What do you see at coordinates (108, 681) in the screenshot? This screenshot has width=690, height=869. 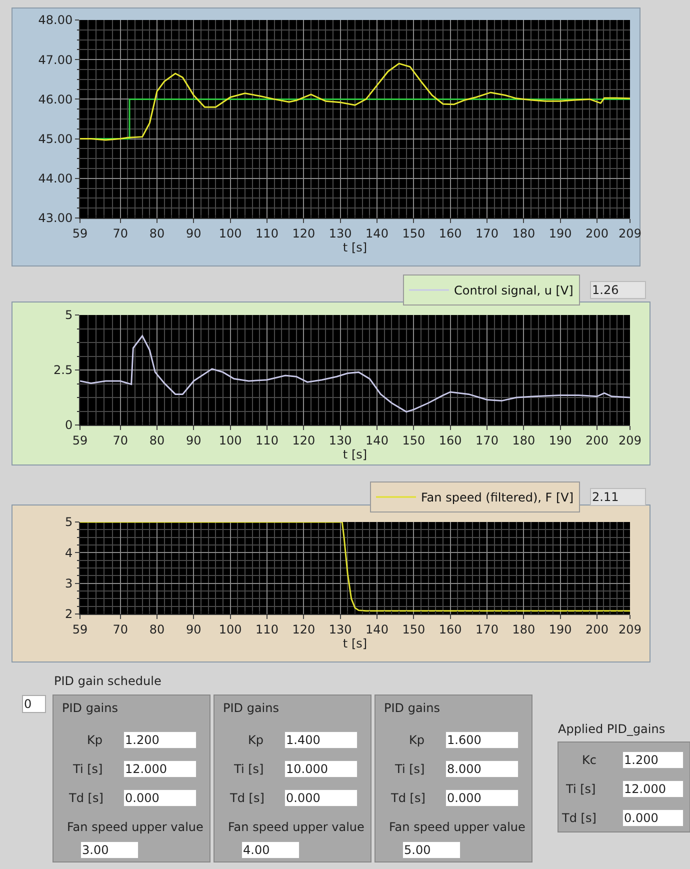 I see `text: PID gain schedule` at bounding box center [108, 681].